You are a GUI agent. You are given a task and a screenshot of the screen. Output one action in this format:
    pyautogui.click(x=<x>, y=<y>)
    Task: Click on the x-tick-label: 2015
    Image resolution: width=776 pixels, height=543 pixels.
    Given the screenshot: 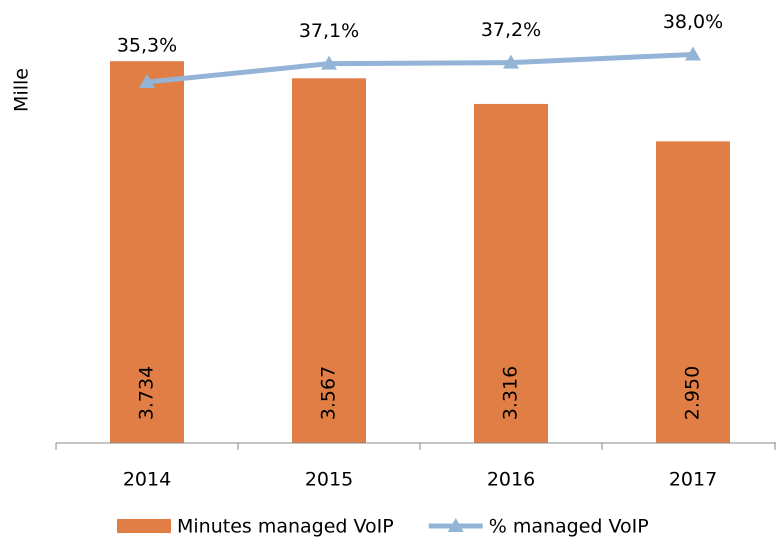 What is the action you would take?
    pyautogui.click(x=329, y=480)
    